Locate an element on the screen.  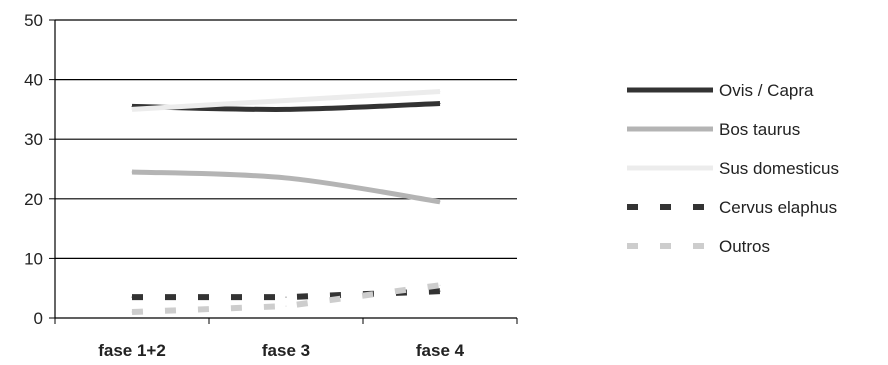
series-line-outros is located at coordinates (286, 299).